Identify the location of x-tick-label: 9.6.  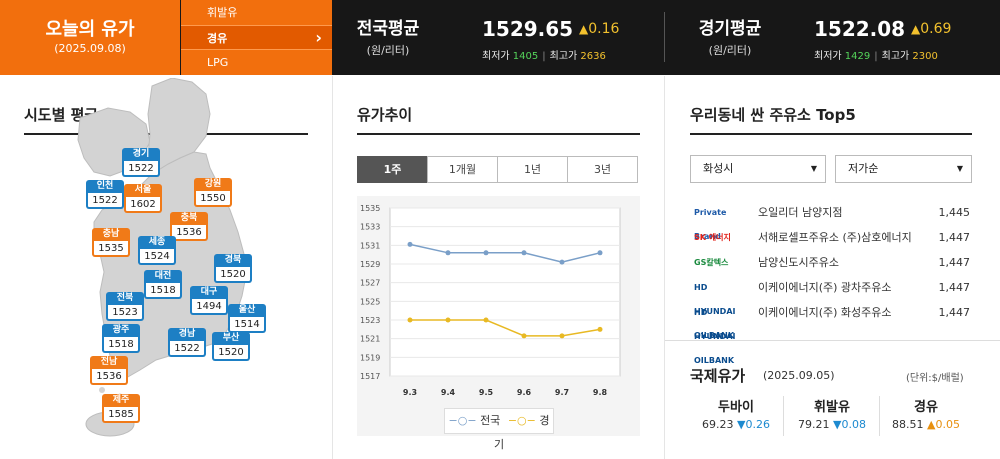
(524, 392).